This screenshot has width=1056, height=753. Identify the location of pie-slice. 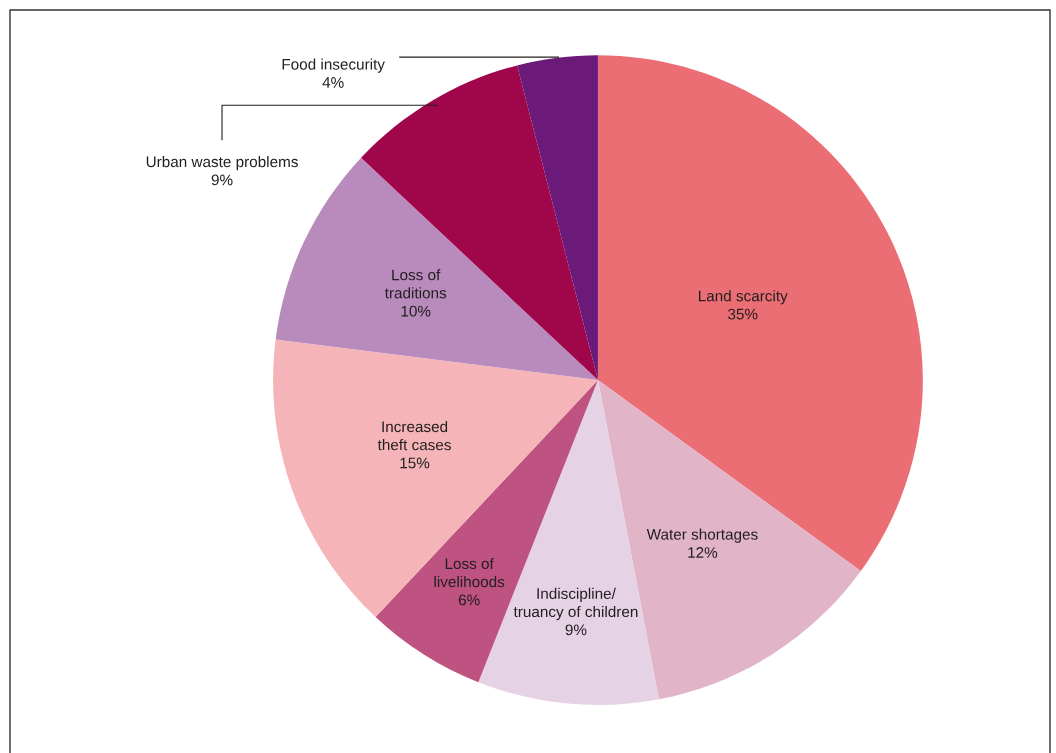
(557, 218).